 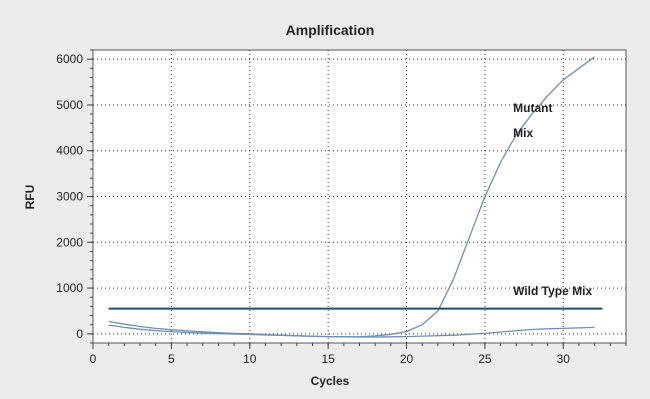 What do you see at coordinates (69, 105) in the screenshot?
I see `y-tick-label: 5000` at bounding box center [69, 105].